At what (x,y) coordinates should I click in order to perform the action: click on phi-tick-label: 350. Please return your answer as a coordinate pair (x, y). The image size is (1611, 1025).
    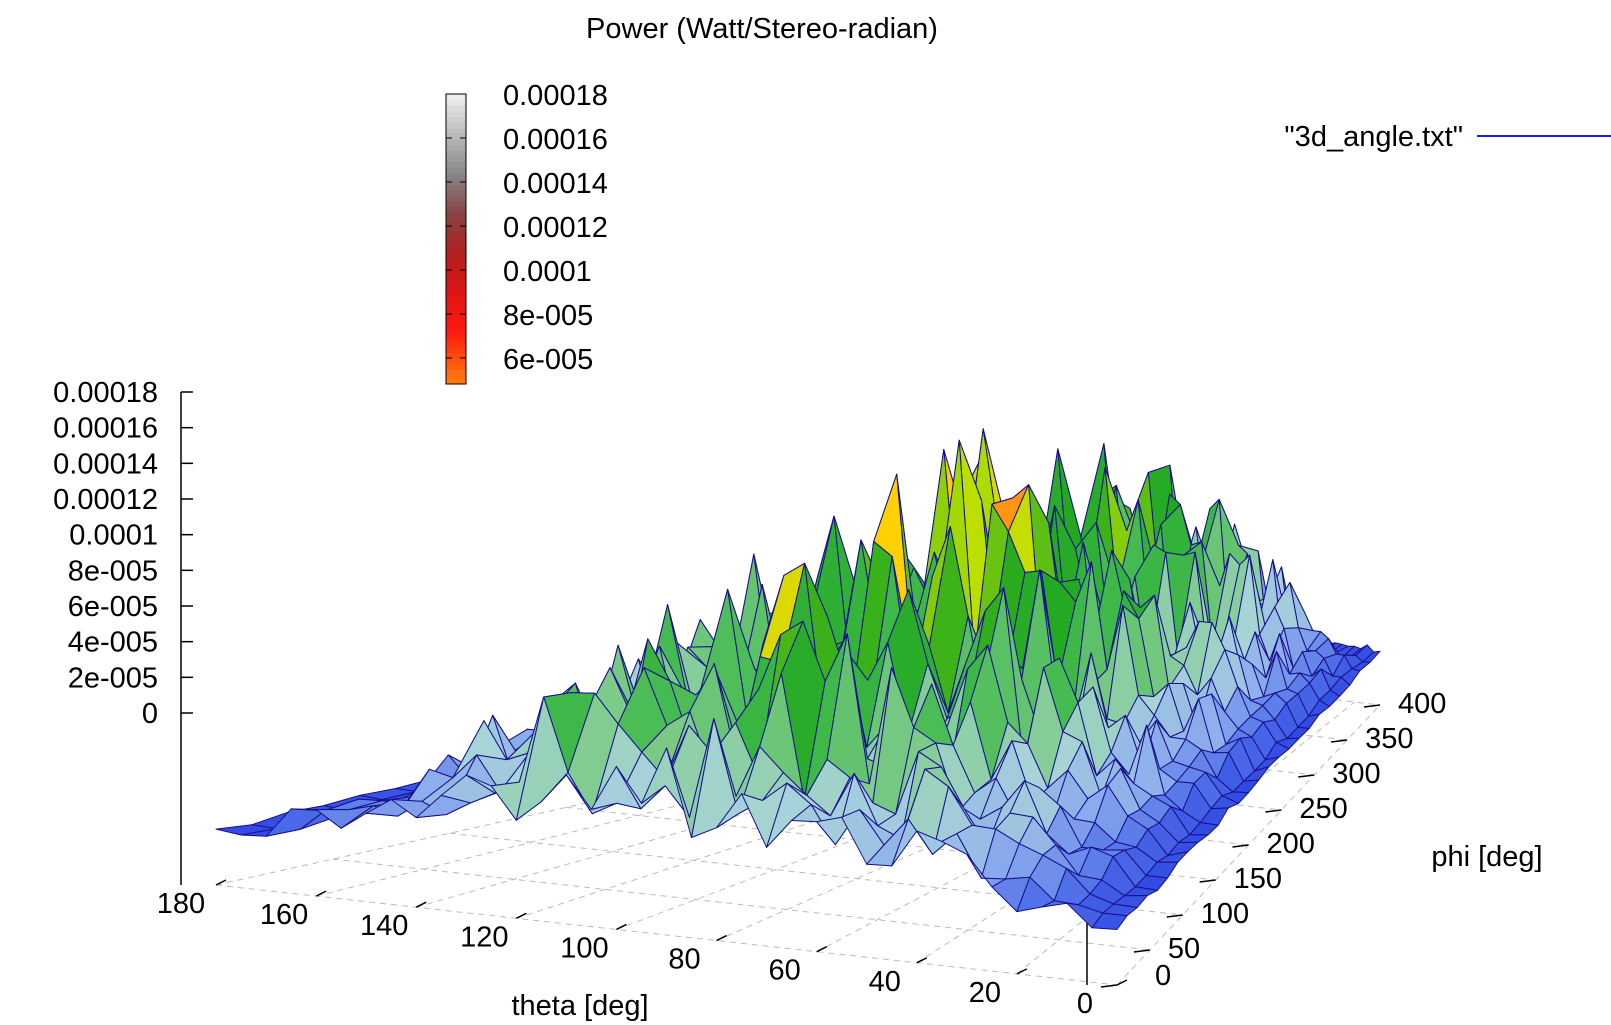
    Looking at the image, I should click on (1389, 739).